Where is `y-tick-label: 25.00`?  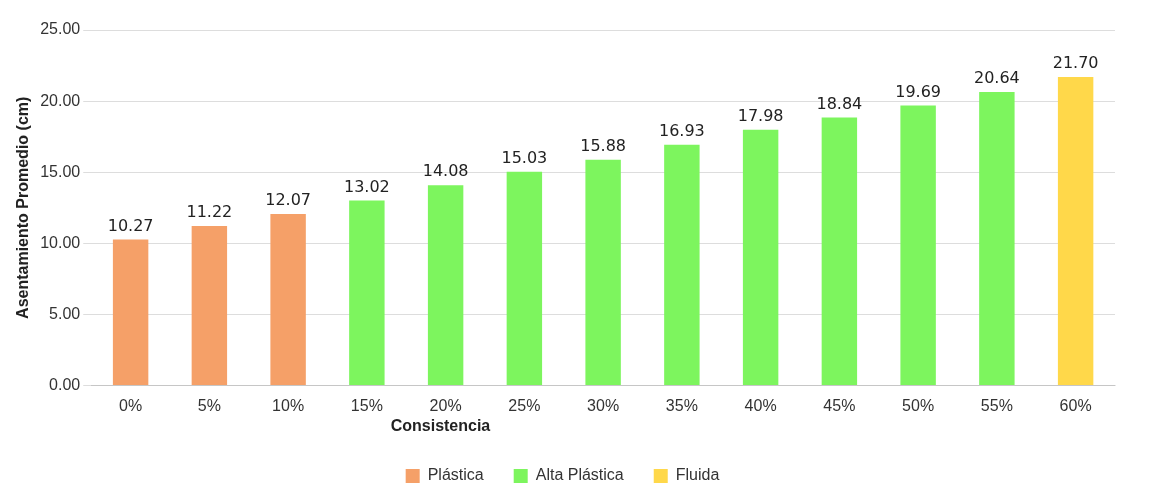 y-tick-label: 25.00 is located at coordinates (60, 29).